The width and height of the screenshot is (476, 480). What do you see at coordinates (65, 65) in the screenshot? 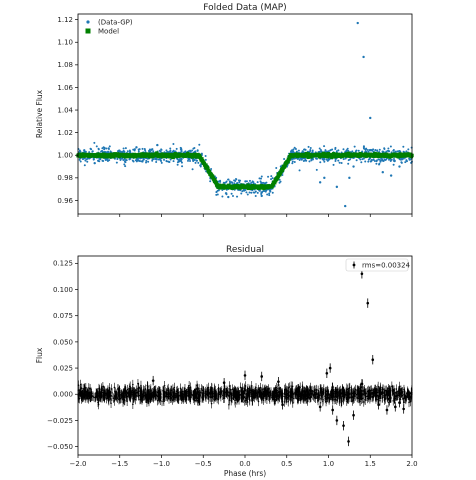
I see `y-tick-label: 1.08` at bounding box center [65, 65].